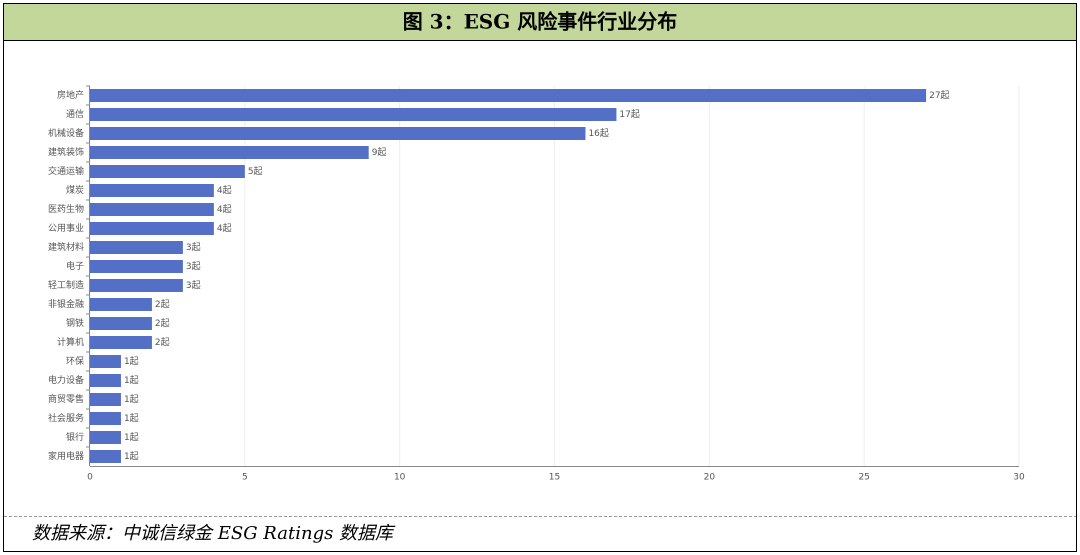 This screenshot has width=1080, height=555. What do you see at coordinates (70, 342) in the screenshot?
I see `y-tick-label: 计算机` at bounding box center [70, 342].